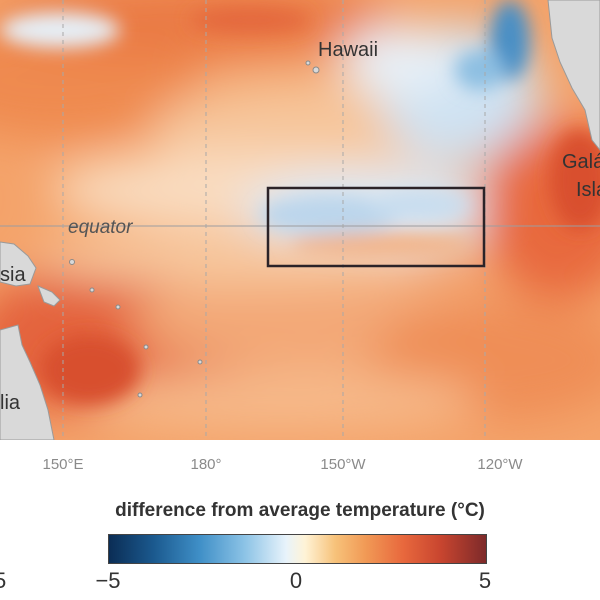 This screenshot has height=600, width=600. I want to click on colorbar-max-label: 5, so click(485, 580).